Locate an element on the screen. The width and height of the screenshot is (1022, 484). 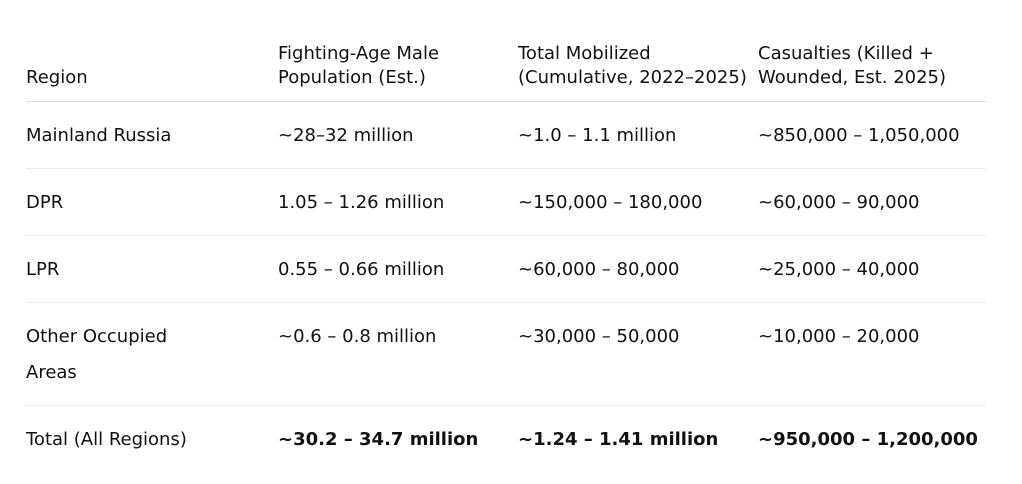
region-cell: LPR is located at coordinates (43, 269).